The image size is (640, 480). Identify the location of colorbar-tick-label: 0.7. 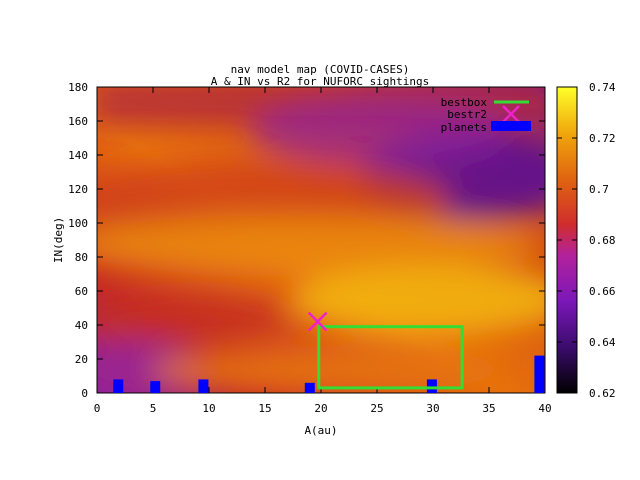
(599, 189).